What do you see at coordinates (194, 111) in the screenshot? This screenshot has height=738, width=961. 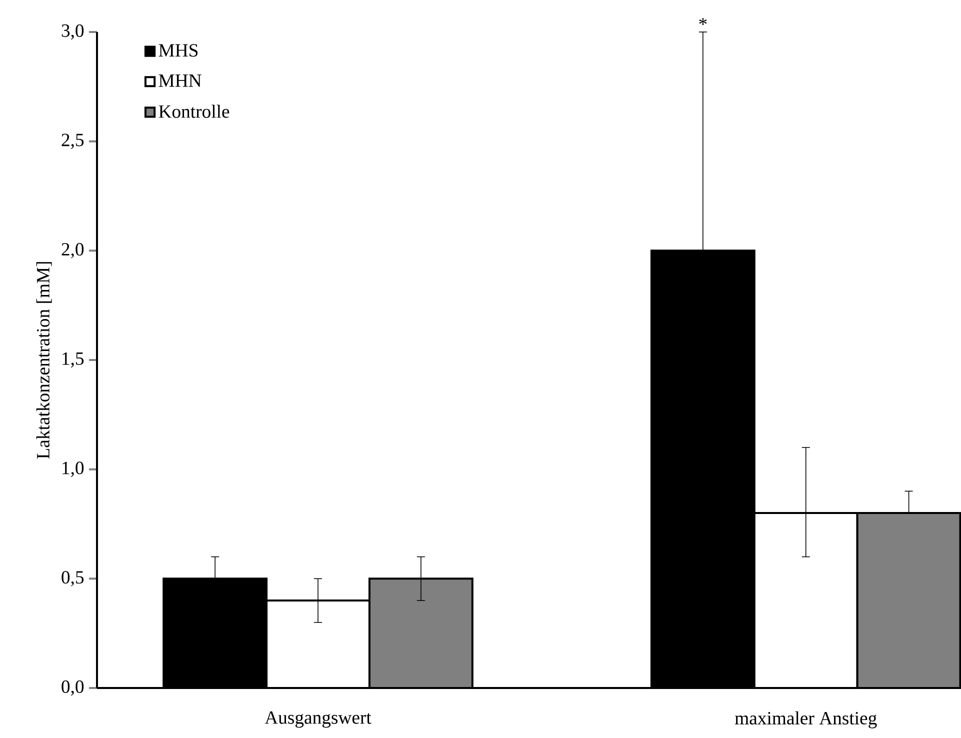 I see `legend-label: Kontrolle` at bounding box center [194, 111].